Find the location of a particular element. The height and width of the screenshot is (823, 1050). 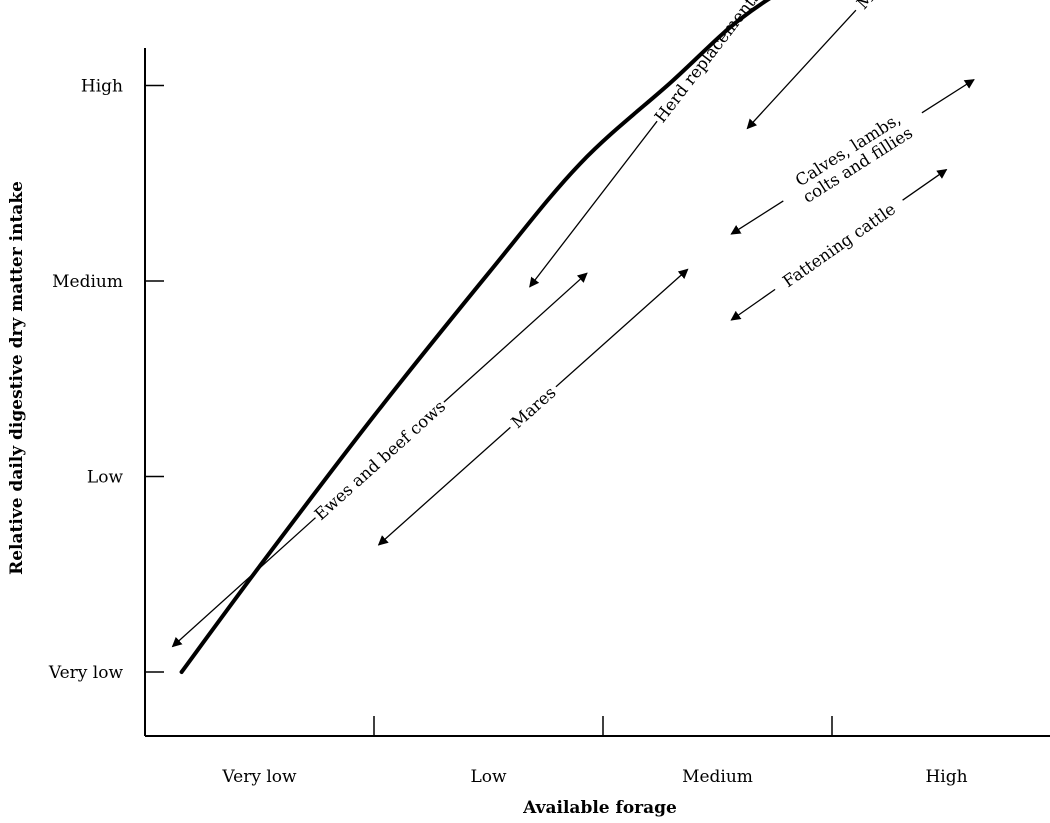

annotation-fattening-cattle: Fattening cattle is located at coordinates (839, 244).